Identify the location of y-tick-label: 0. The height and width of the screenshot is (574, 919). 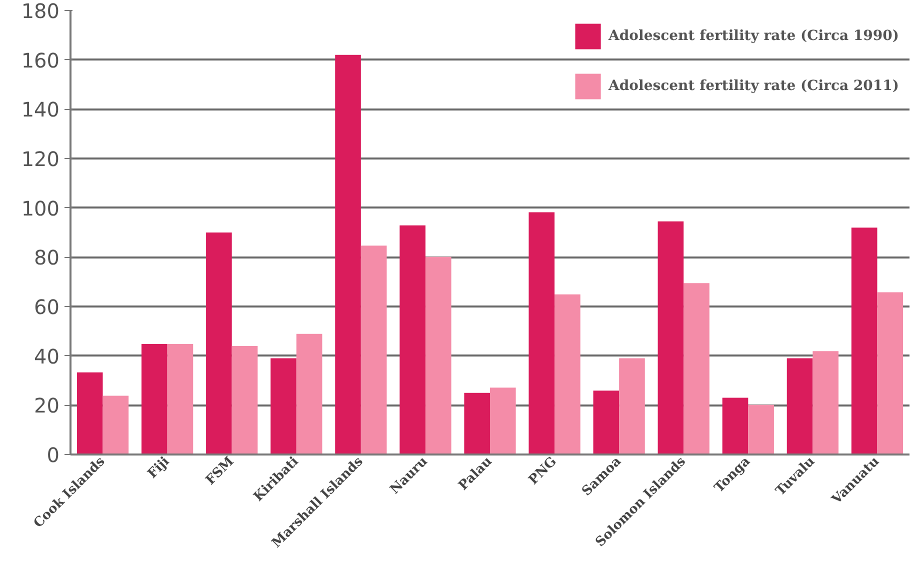
(53, 455).